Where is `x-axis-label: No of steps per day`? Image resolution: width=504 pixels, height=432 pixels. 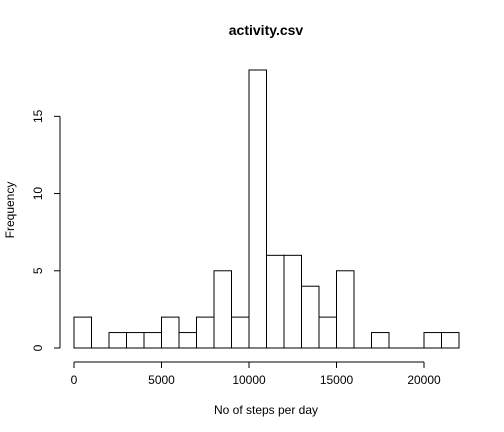
x-axis-label: No of steps per day is located at coordinates (266, 410).